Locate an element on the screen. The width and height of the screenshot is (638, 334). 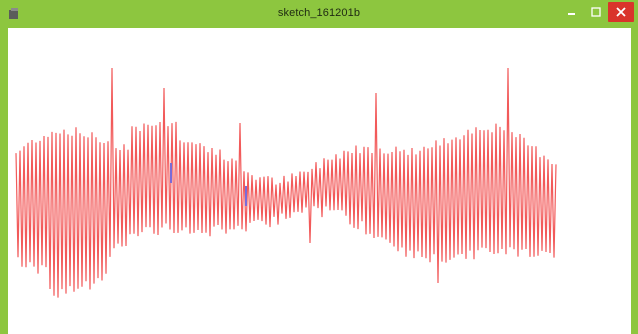
title-bar: sketch_161201b is located at coordinates (319, 14).